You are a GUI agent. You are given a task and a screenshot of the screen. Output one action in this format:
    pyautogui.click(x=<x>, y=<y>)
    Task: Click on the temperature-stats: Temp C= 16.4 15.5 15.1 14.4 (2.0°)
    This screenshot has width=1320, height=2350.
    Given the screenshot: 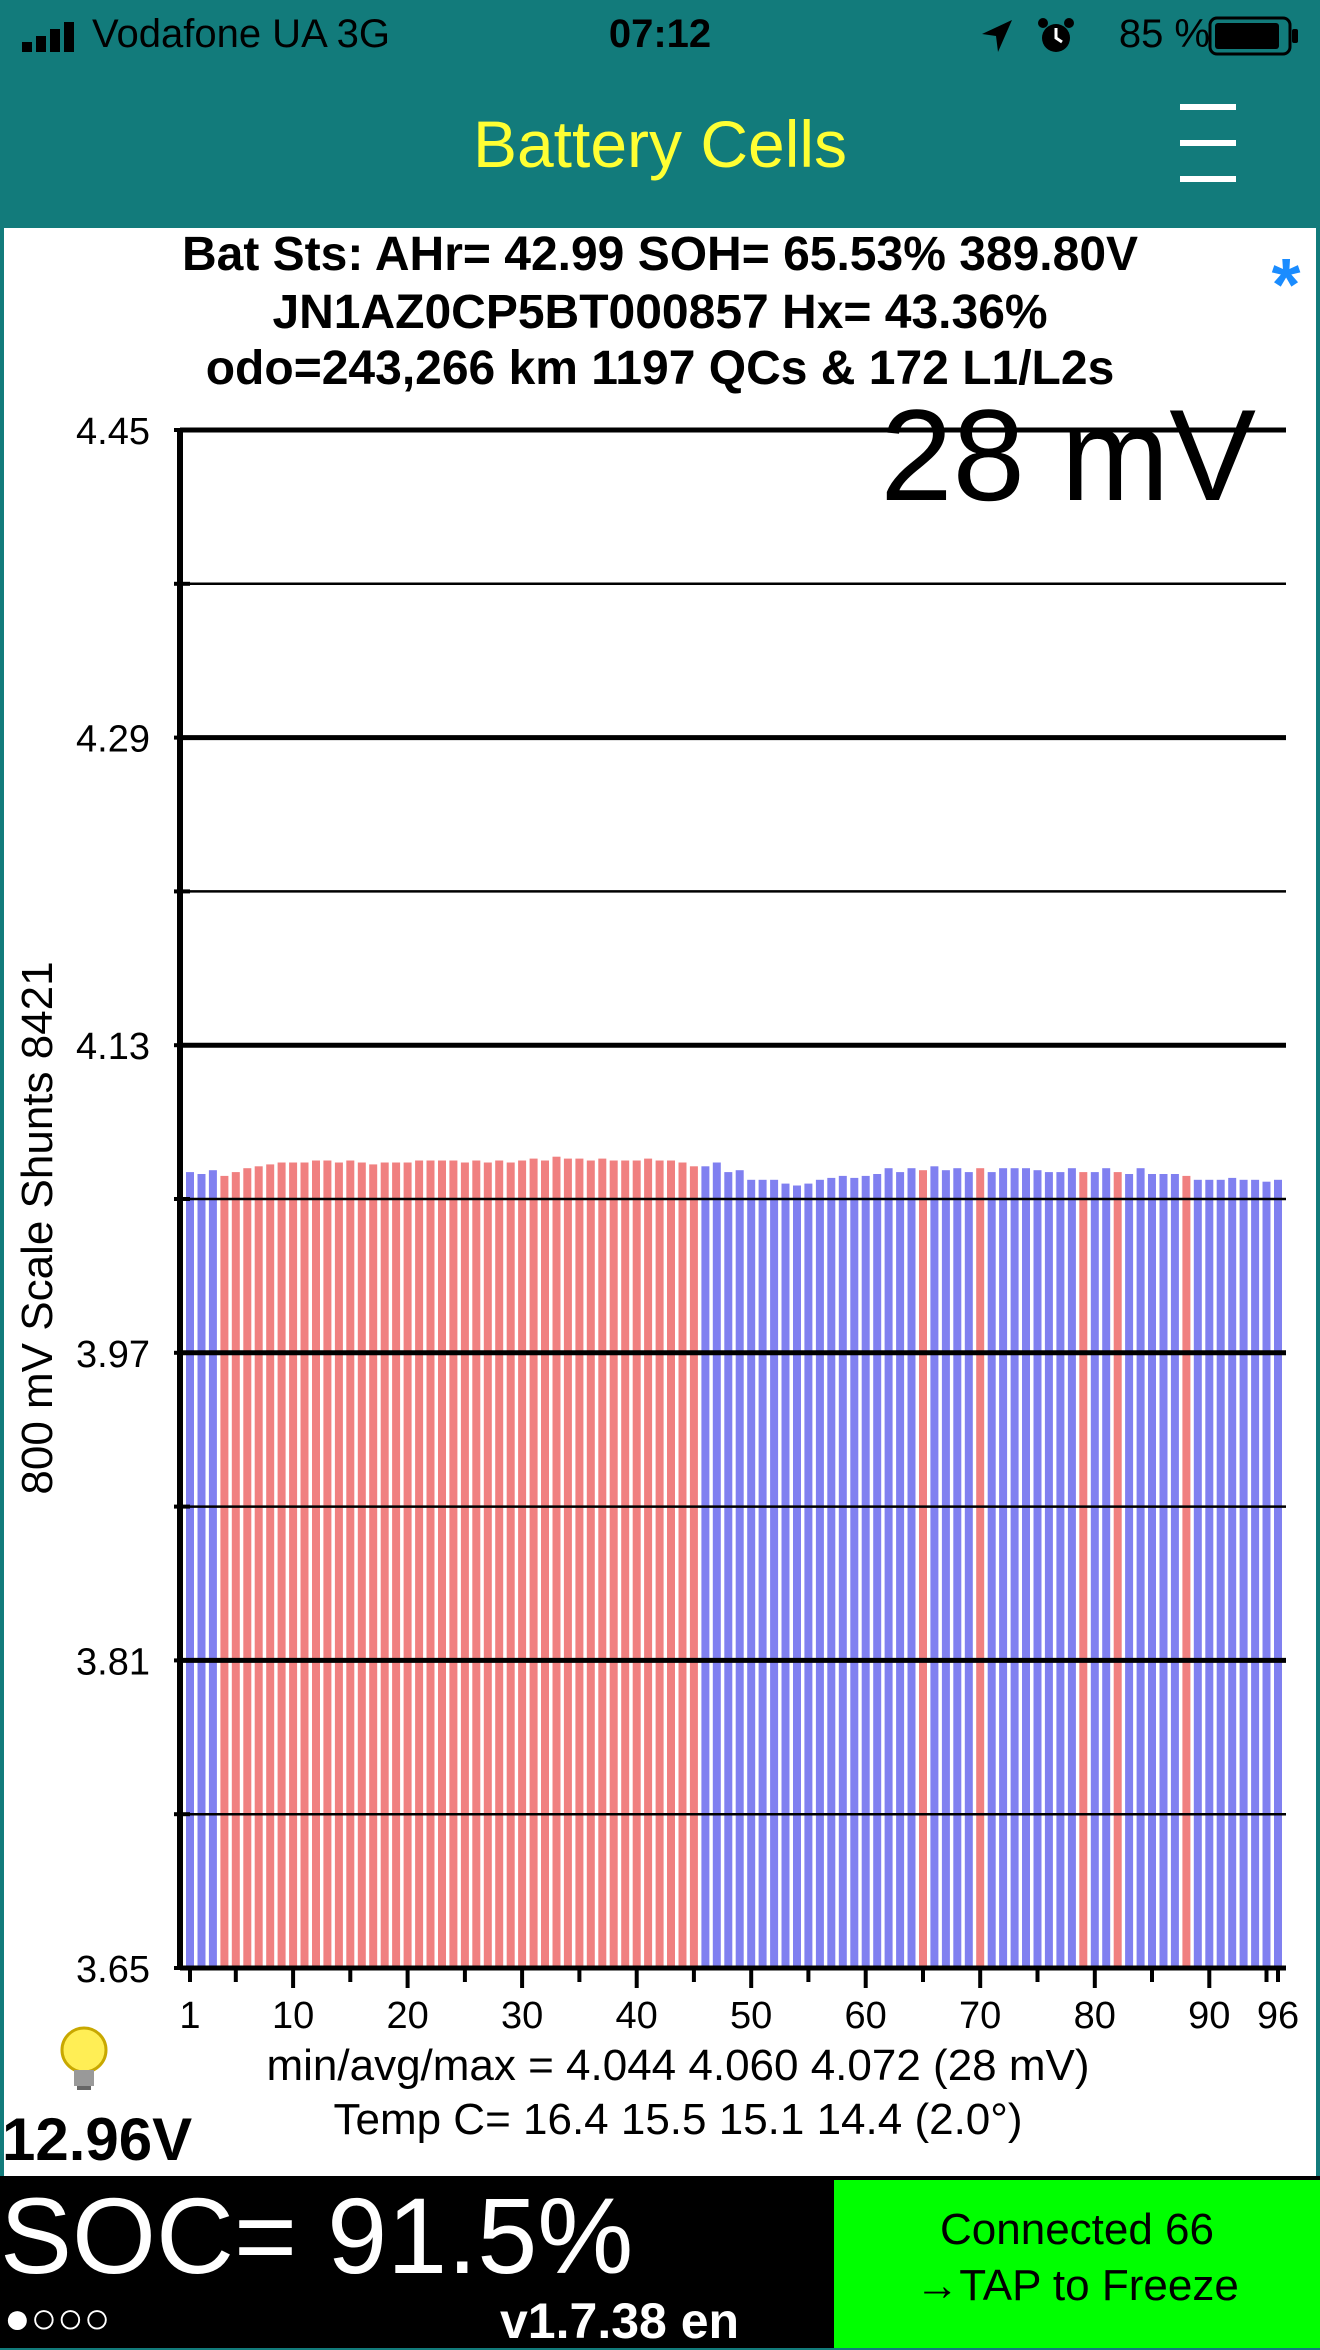 What is the action you would take?
    pyautogui.click(x=677, y=2119)
    